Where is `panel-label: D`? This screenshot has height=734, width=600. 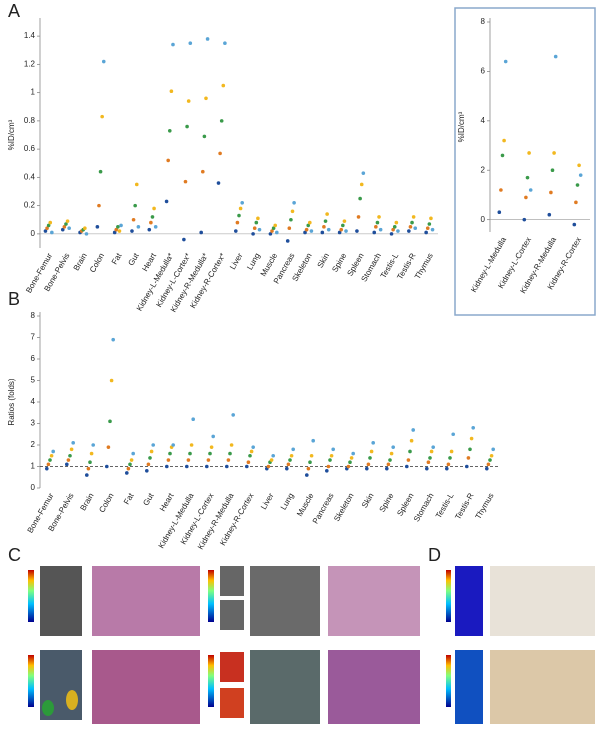
panel-label: D is located at coordinates (434, 555).